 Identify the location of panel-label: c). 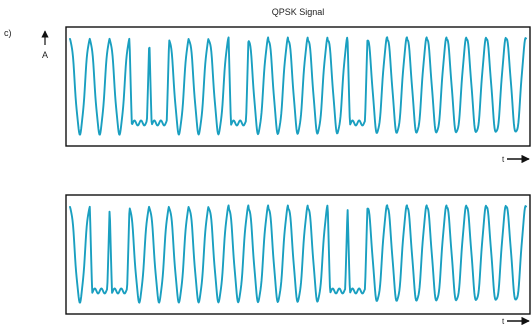
(8, 33).